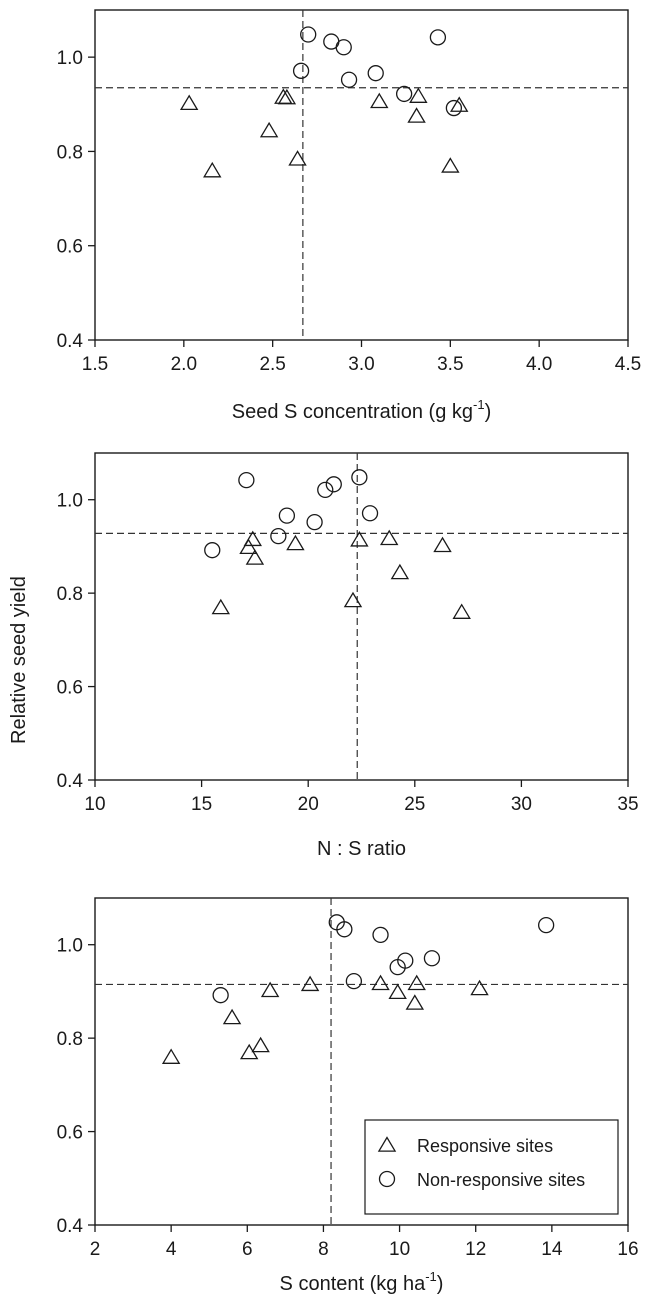 This screenshot has width=647, height=1303. I want to click on shared-y-axis-label: Relative seed yield, so click(19, 660).